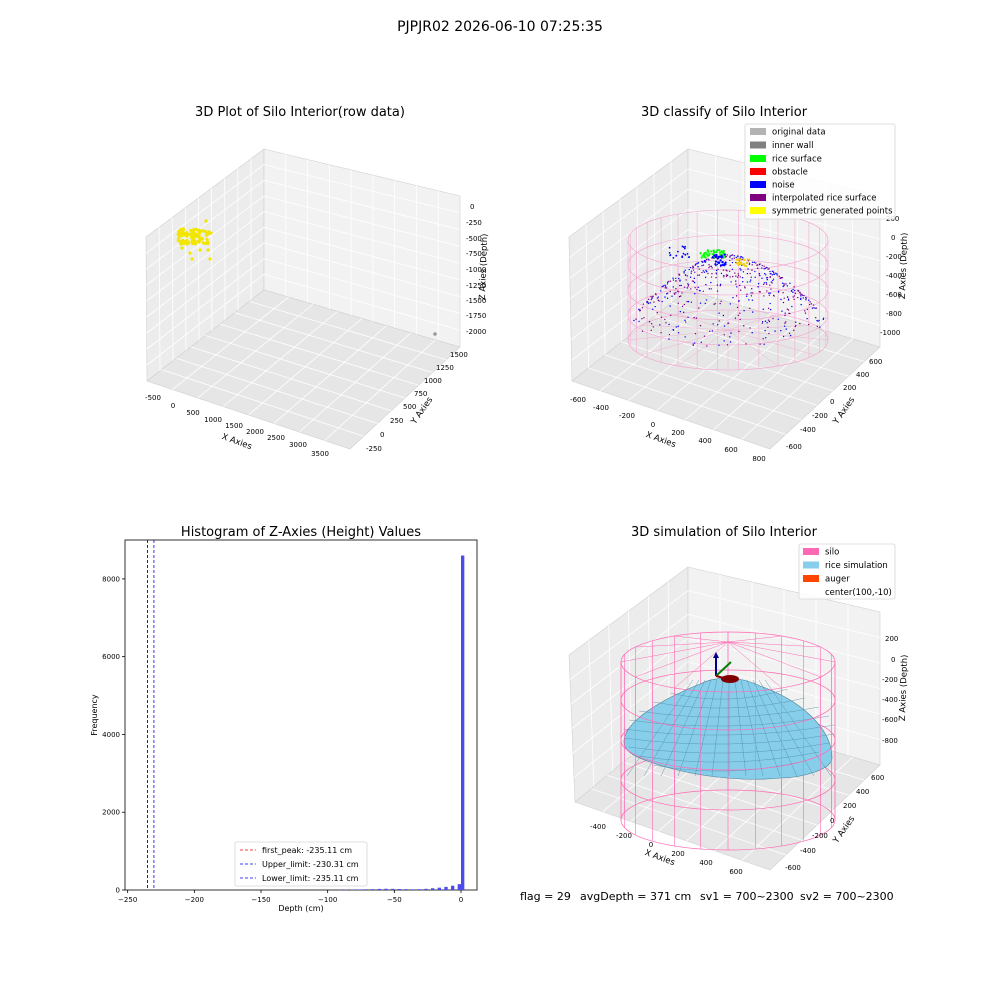 The height and width of the screenshot is (1000, 1000). Describe the element at coordinates (276, 438) in the screenshot. I see `raw-x-tick: 2500` at that location.